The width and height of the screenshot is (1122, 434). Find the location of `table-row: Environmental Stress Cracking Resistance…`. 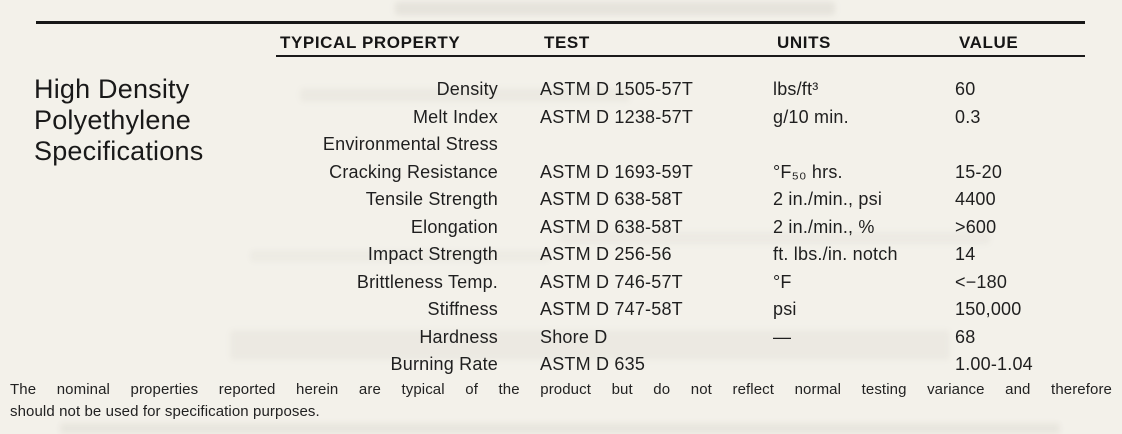

table-row: Environmental Stress Cracking Resistance… is located at coordinates (680, 158).